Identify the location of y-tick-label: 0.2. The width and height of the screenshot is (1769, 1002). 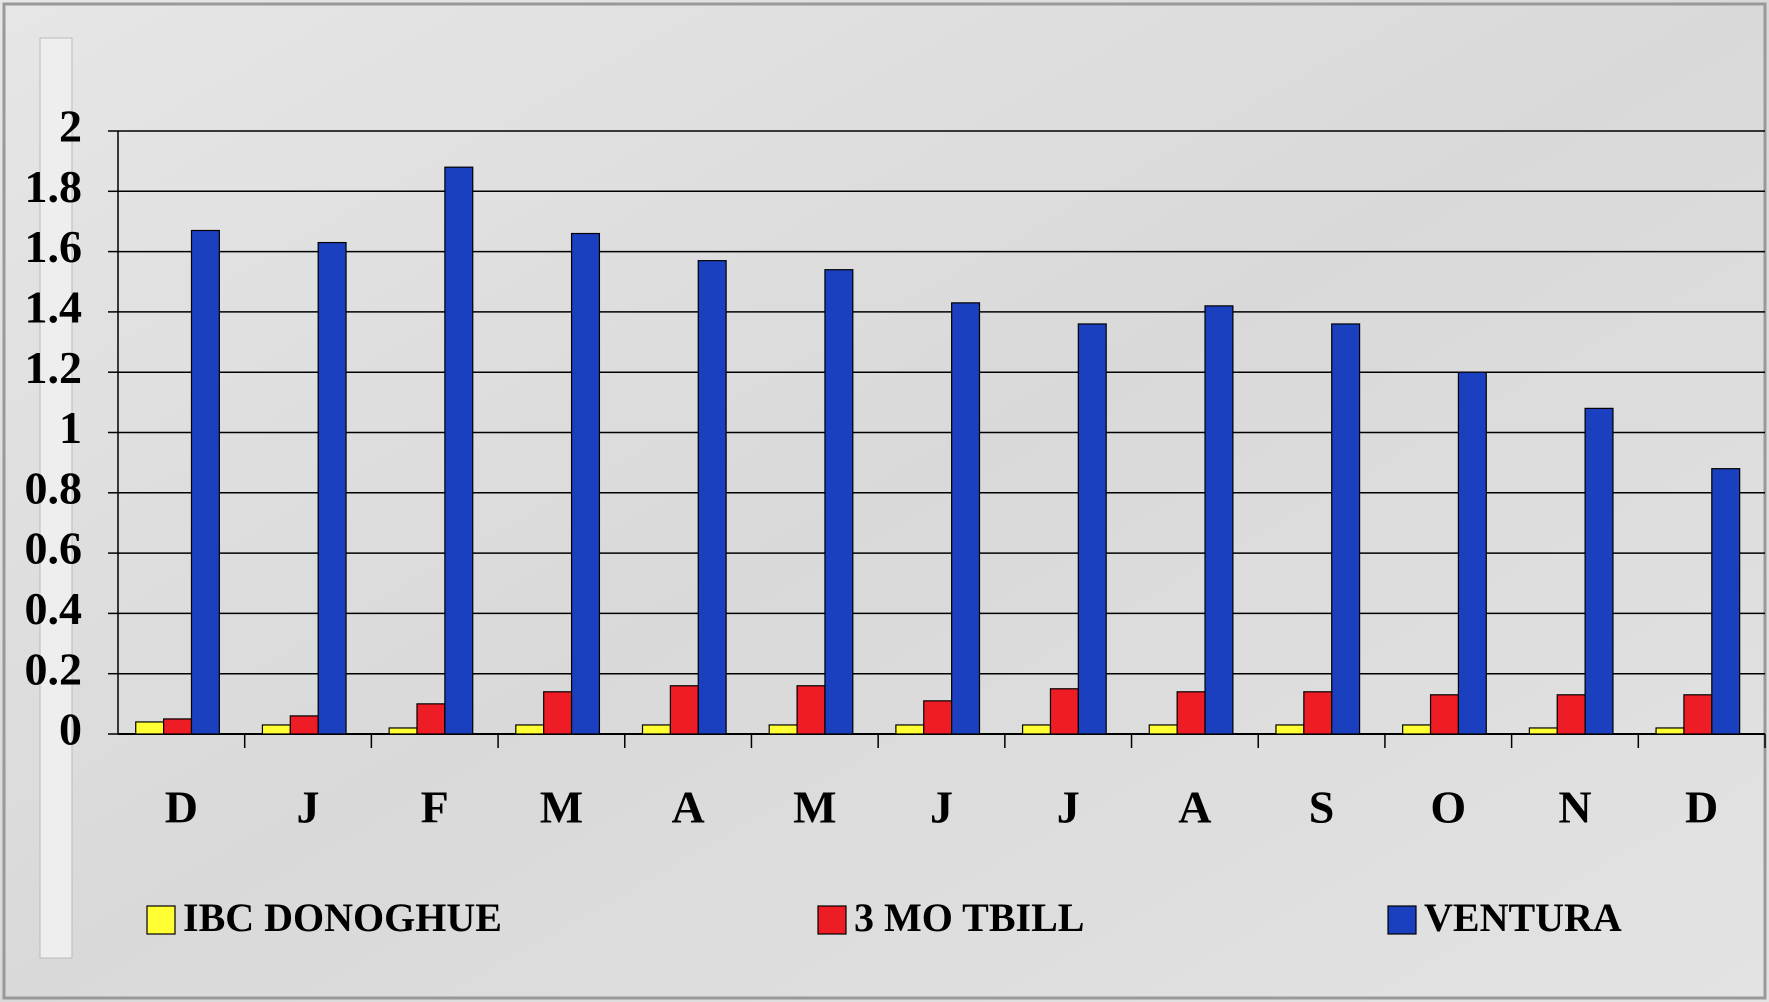
(54, 668).